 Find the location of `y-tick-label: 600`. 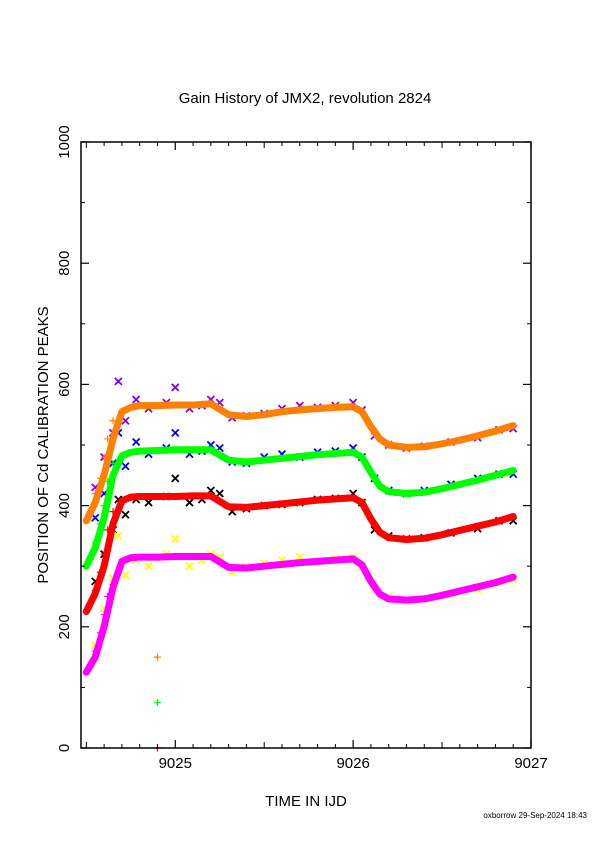

y-tick-label: 600 is located at coordinates (64, 384).